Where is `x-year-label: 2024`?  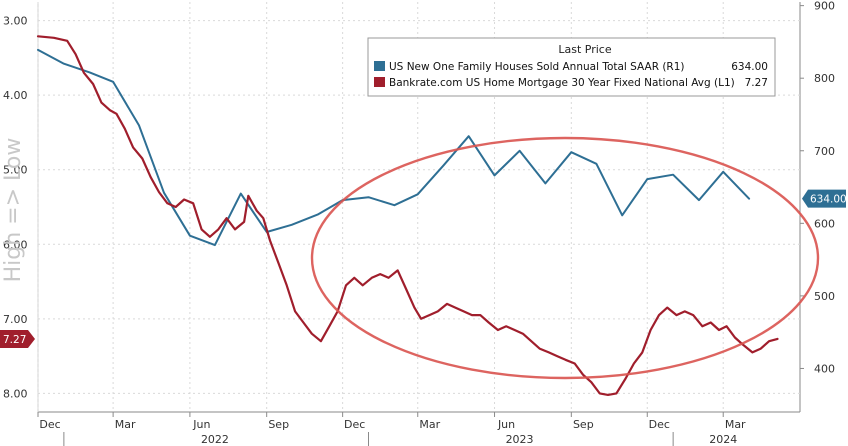
x-year-label: 2024 is located at coordinates (723, 439).